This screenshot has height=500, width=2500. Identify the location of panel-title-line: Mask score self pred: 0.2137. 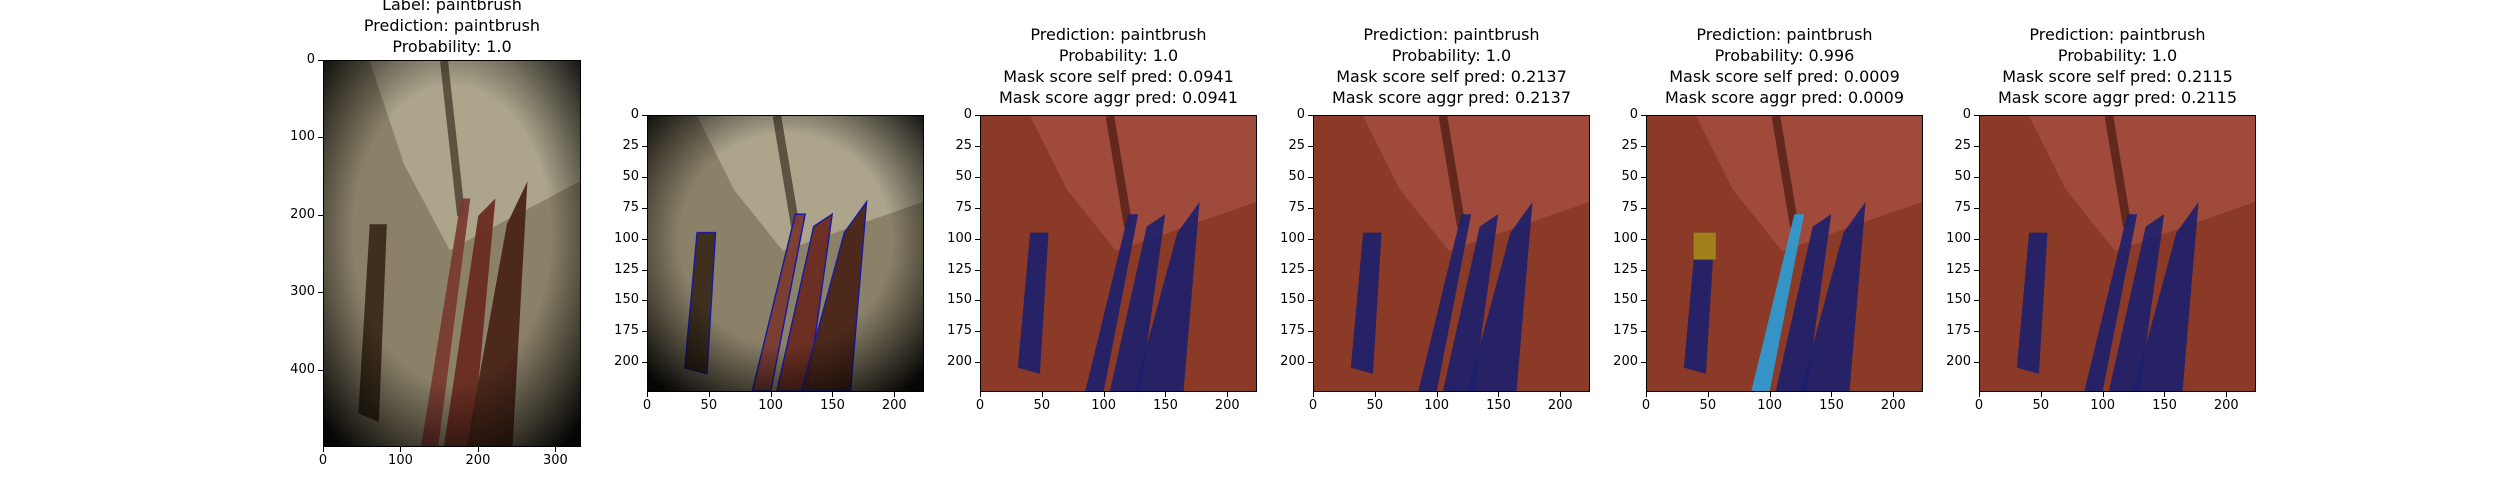
(1451, 76).